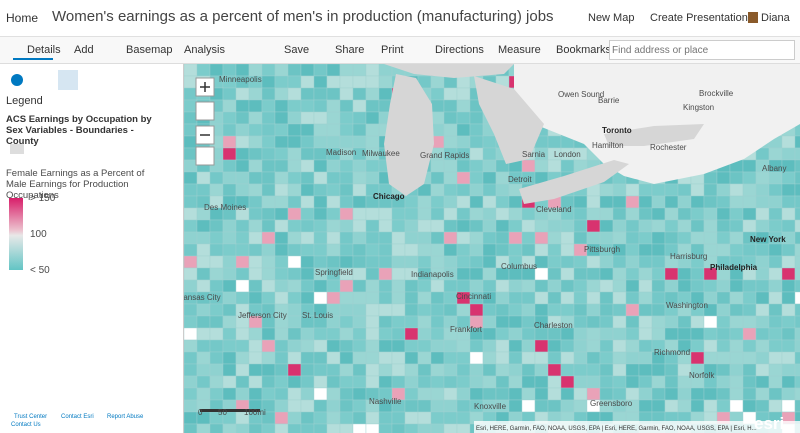  I want to click on bookmarks-button: Bookmarks, so click(584, 50).